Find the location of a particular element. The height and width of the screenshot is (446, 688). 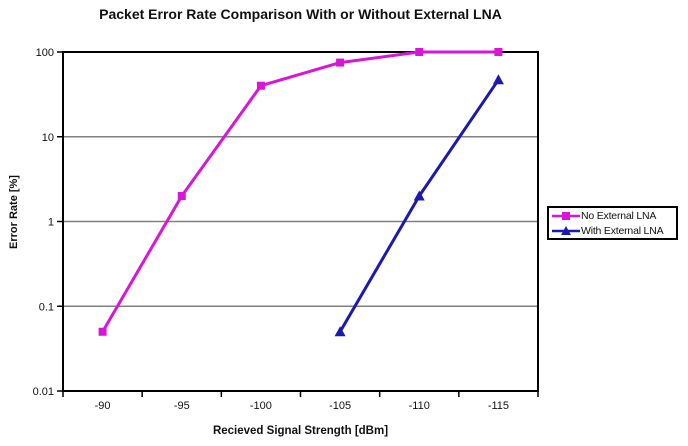

x-tick-label: -115 is located at coordinates (498, 406).